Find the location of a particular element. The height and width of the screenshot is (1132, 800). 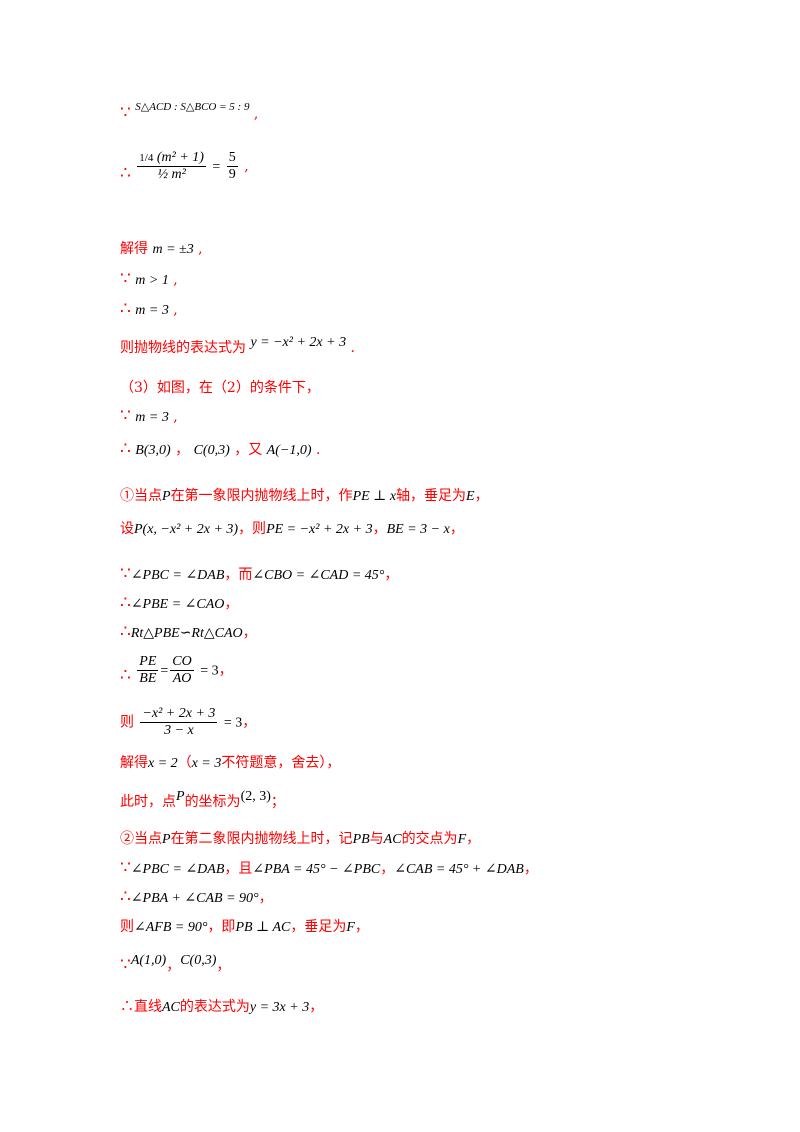

text: ②当点 is located at coordinates (141, 839).